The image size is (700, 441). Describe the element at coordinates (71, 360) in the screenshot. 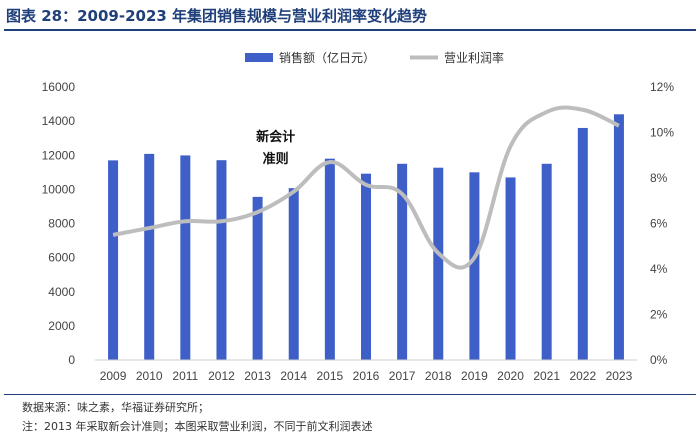

I see `left-tick-label: 0` at that location.